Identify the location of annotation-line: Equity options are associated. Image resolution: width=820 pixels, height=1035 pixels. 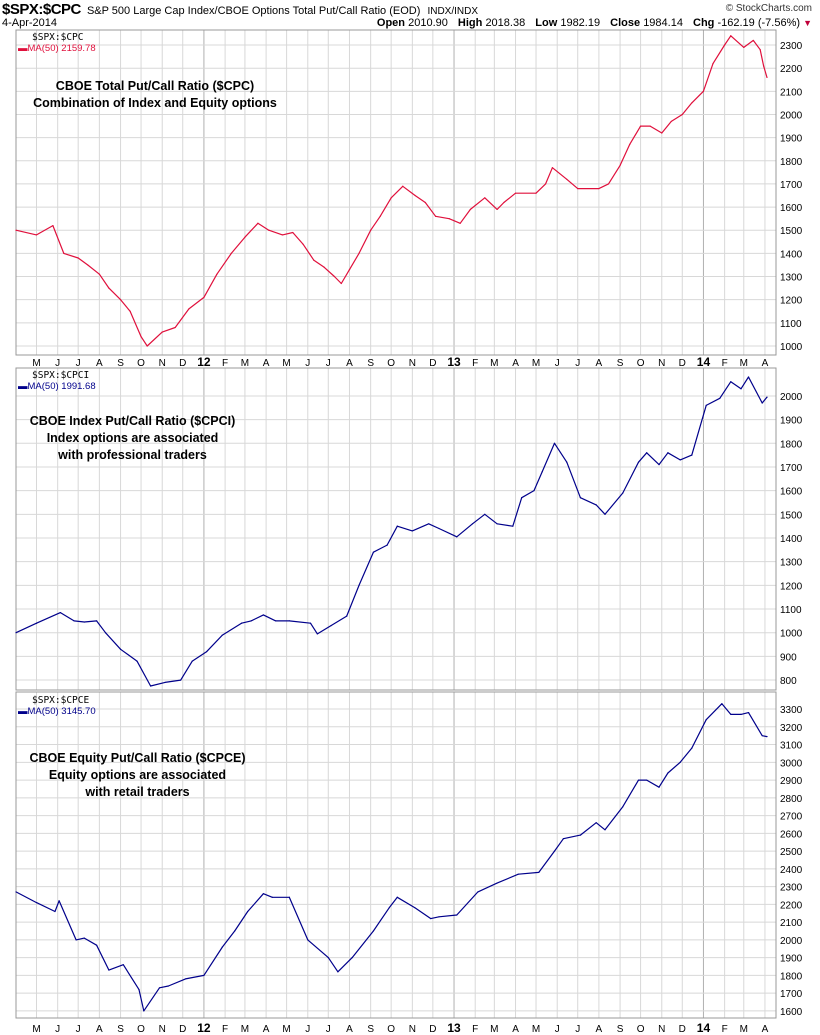
(137, 775).